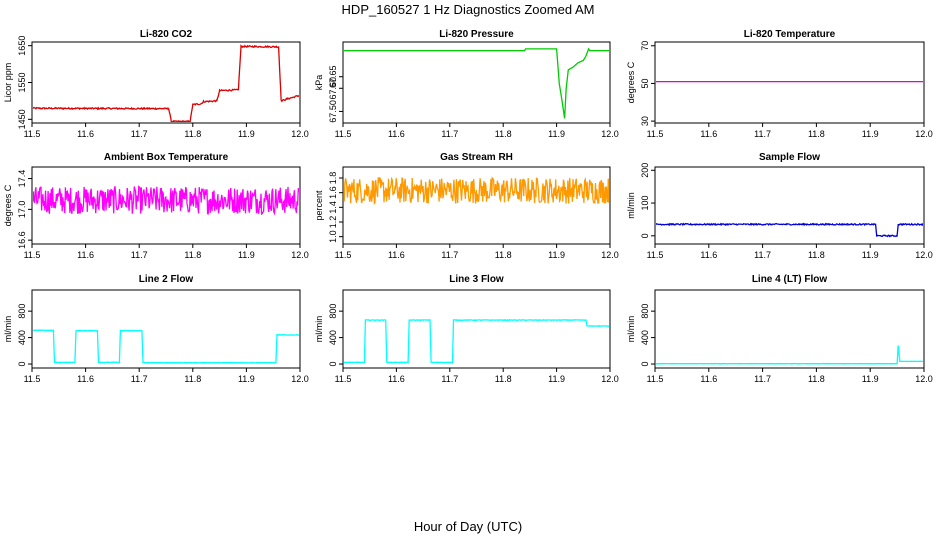 This screenshot has width=936, height=540. Describe the element at coordinates (333, 222) in the screenshot. I see `y-tick-label: 1.2` at that location.